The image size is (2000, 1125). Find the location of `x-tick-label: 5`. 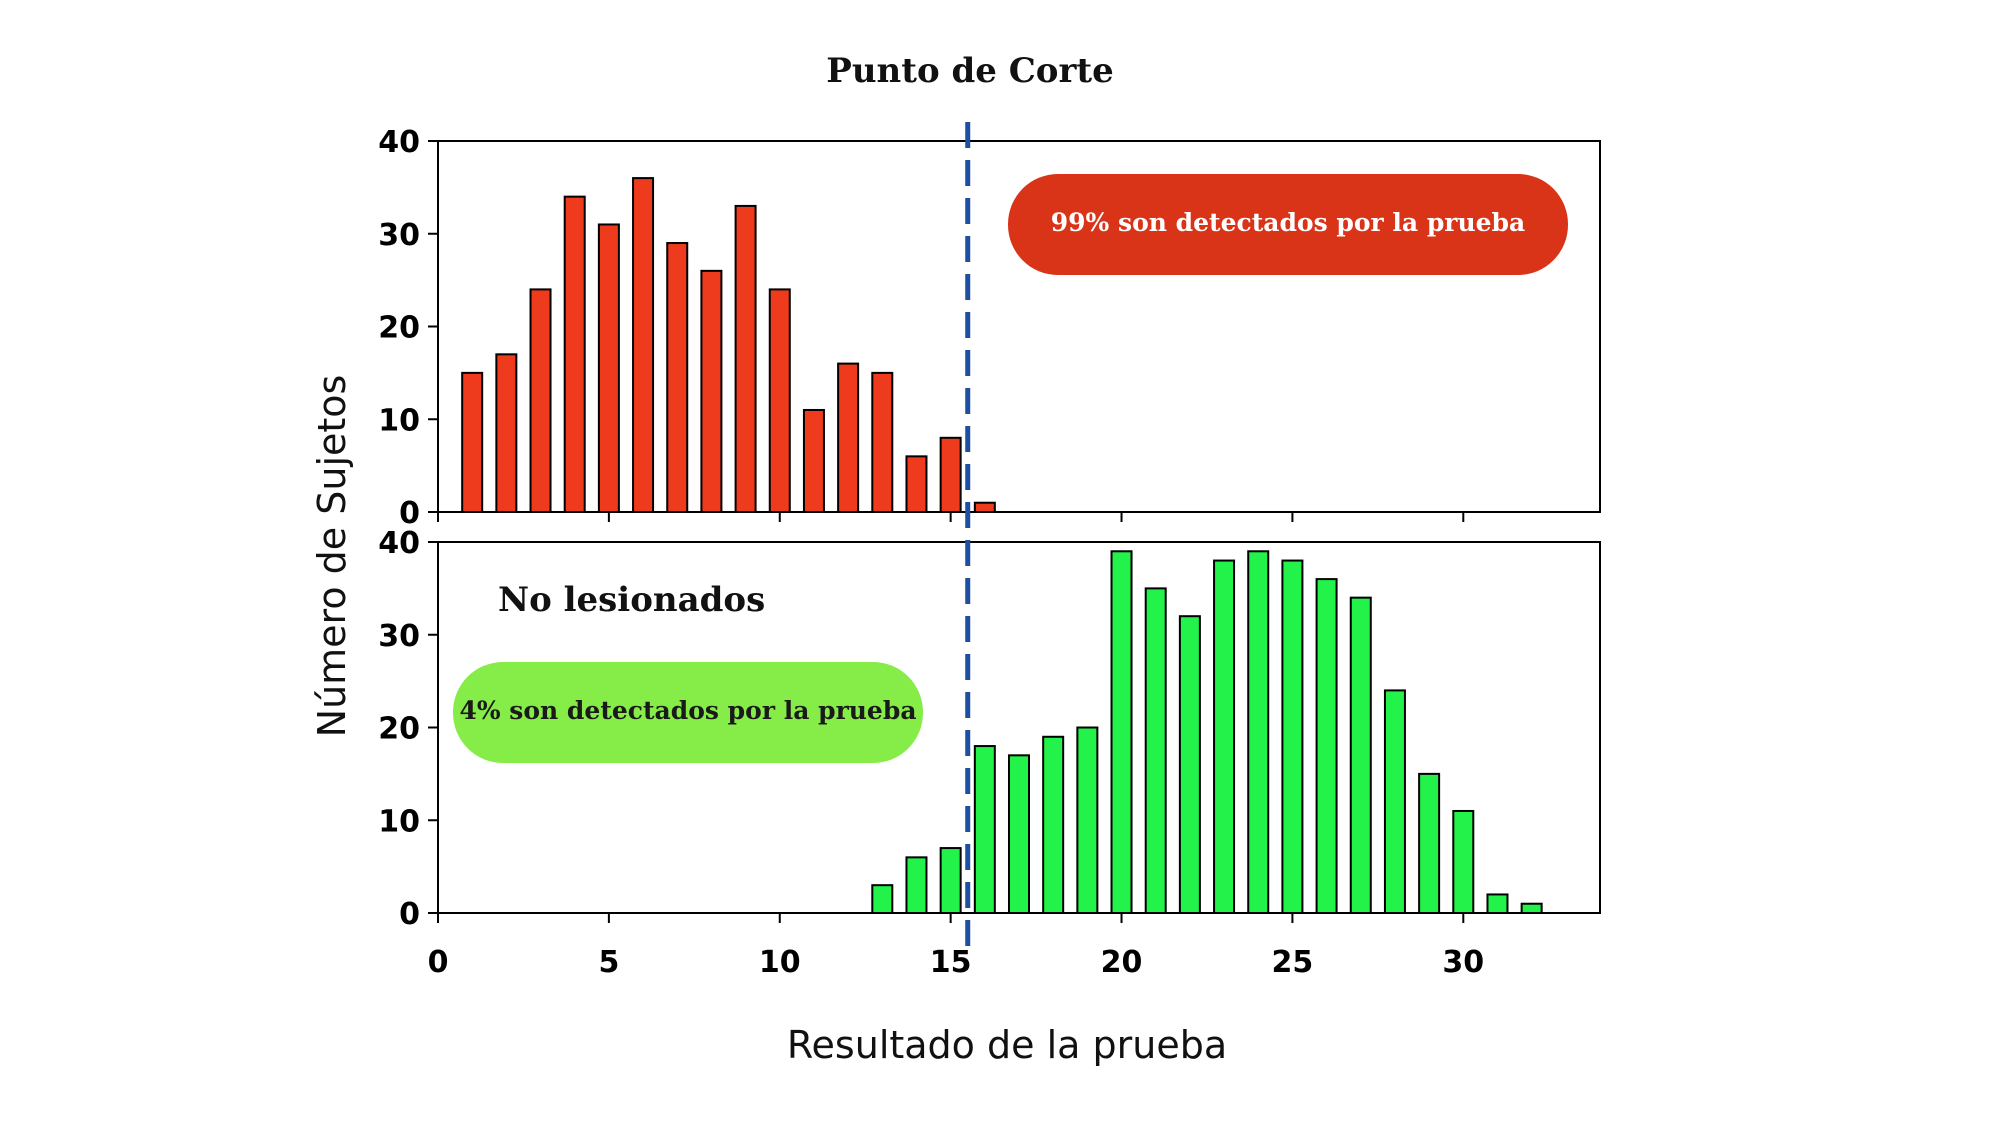

x-tick-label: 5 is located at coordinates (608, 962).